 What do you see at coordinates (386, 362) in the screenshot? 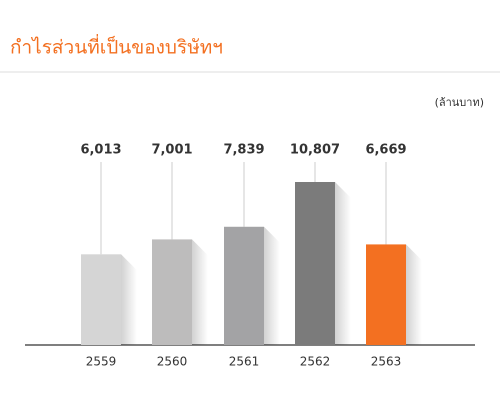
I see `x-tick-label: 2563` at bounding box center [386, 362].